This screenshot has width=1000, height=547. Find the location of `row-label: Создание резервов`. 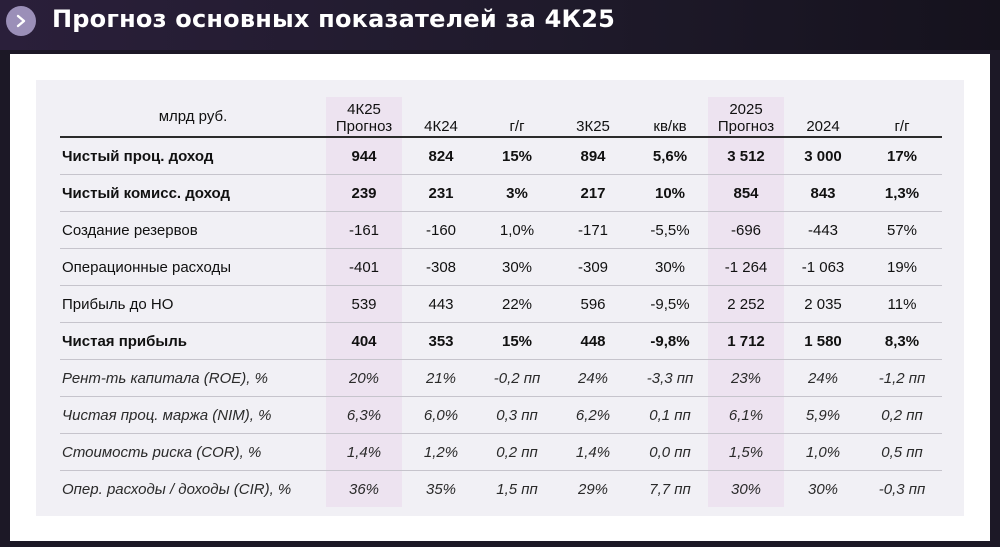

row-label: Создание резервов is located at coordinates (193, 230).